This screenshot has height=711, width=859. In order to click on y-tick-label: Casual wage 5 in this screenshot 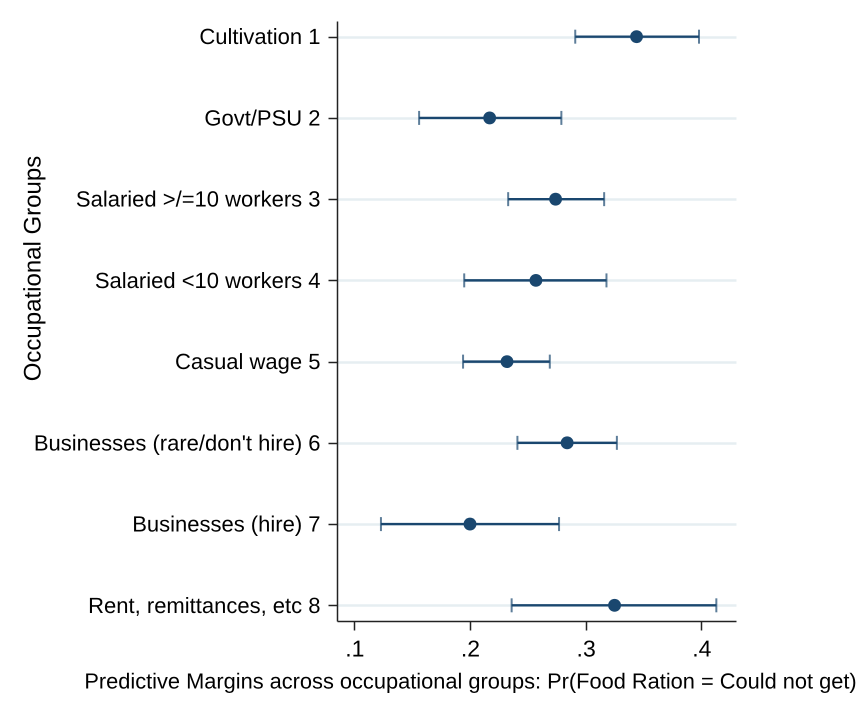, I will do `click(247, 361)`.